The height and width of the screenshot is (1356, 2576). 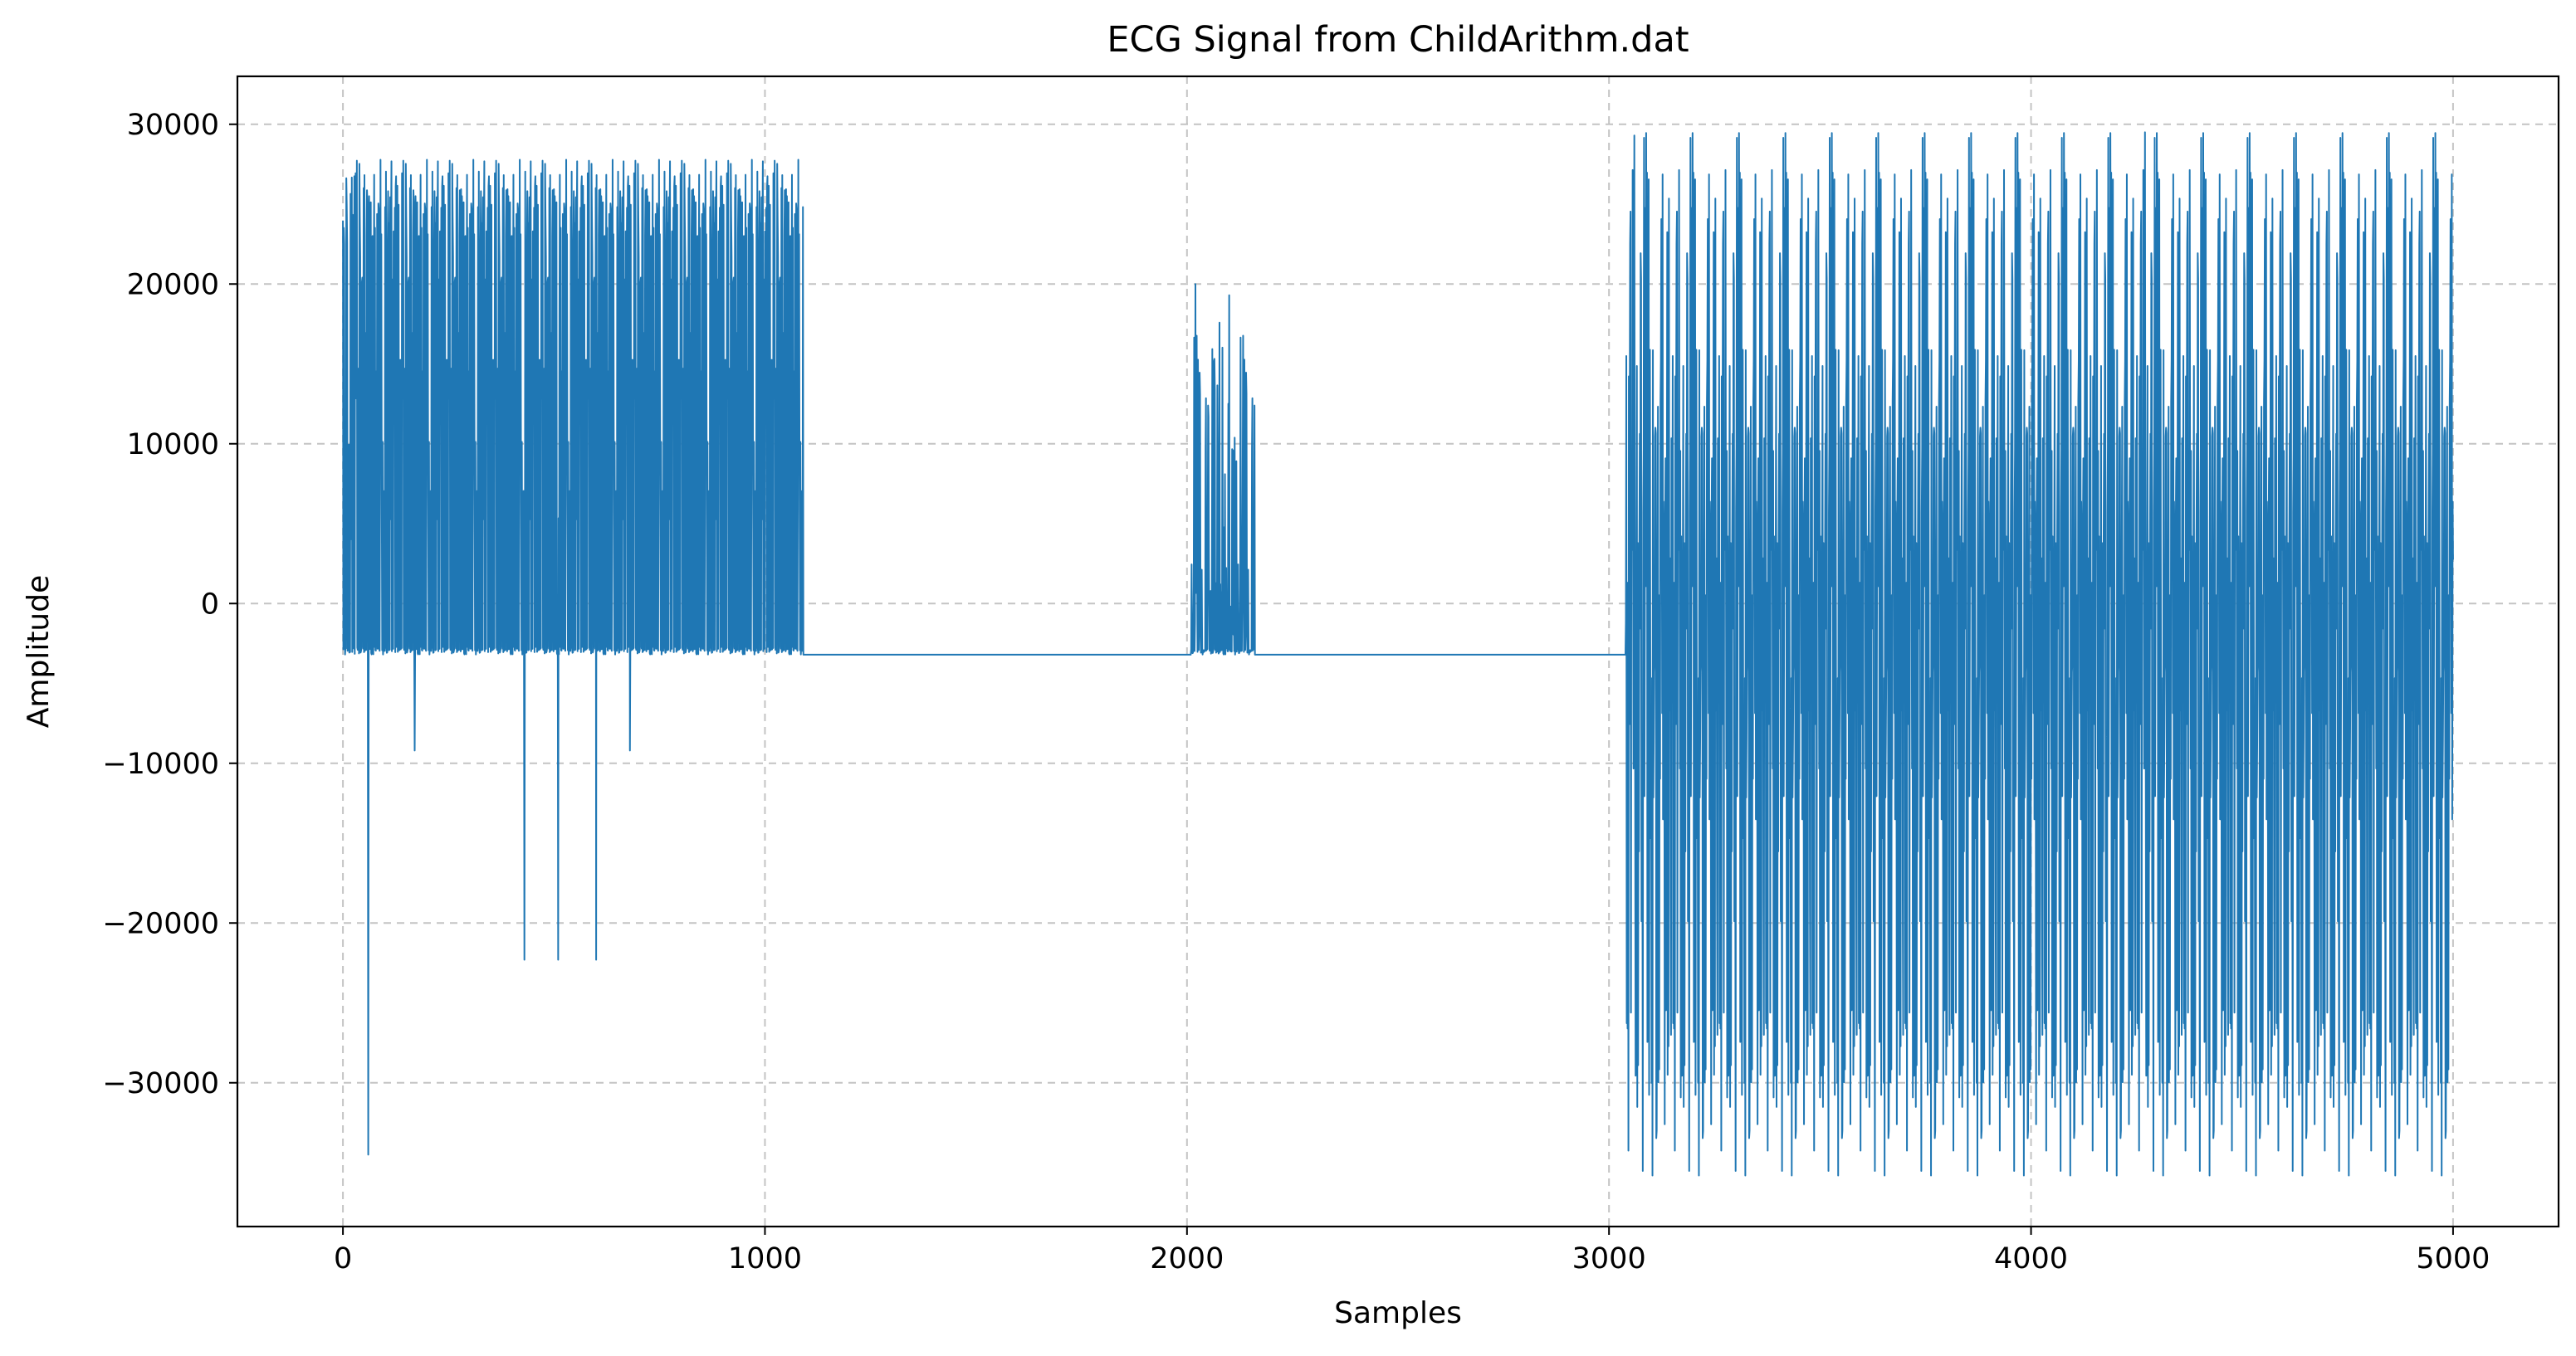 What do you see at coordinates (1609, 1259) in the screenshot?
I see `x-tick-label: 3000` at bounding box center [1609, 1259].